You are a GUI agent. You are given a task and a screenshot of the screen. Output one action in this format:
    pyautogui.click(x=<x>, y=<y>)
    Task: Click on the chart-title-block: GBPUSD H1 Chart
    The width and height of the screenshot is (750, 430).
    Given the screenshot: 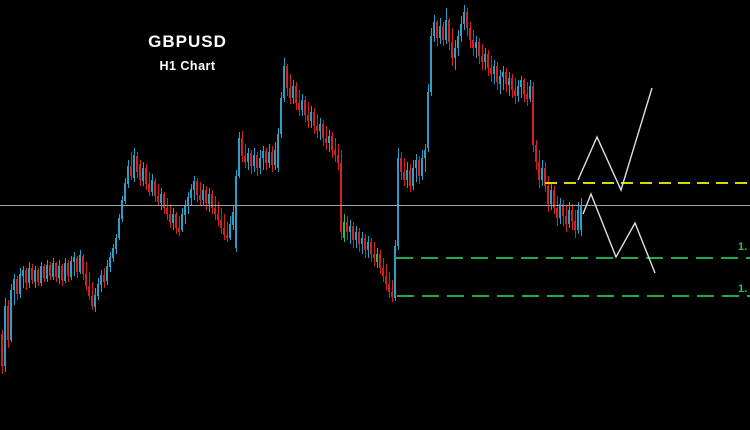 What is the action you would take?
    pyautogui.click(x=187, y=52)
    